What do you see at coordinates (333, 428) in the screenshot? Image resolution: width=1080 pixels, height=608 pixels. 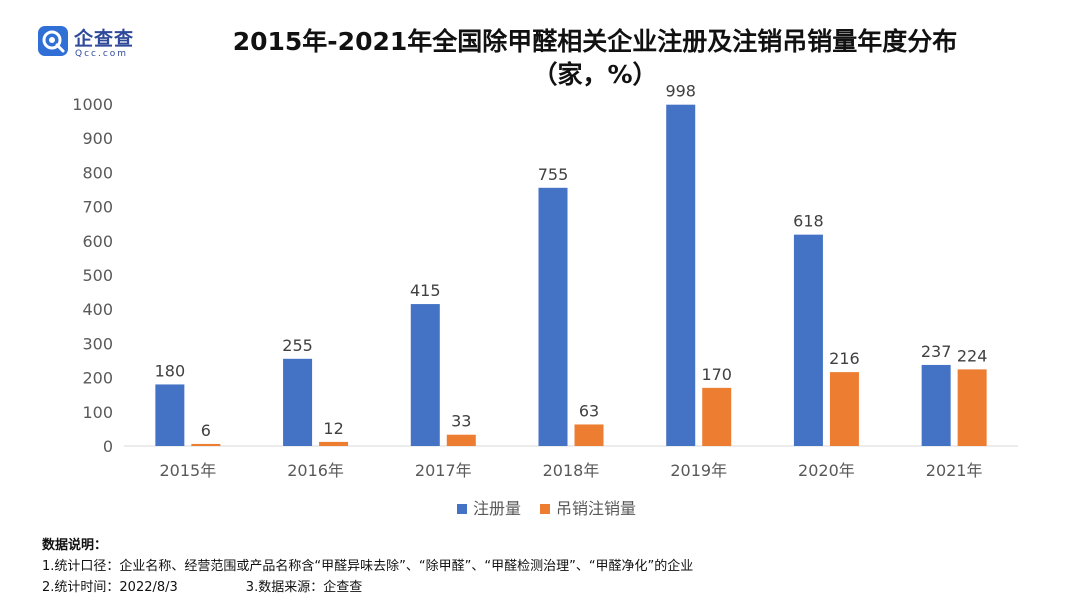 I see `data-label: 12` at bounding box center [333, 428].